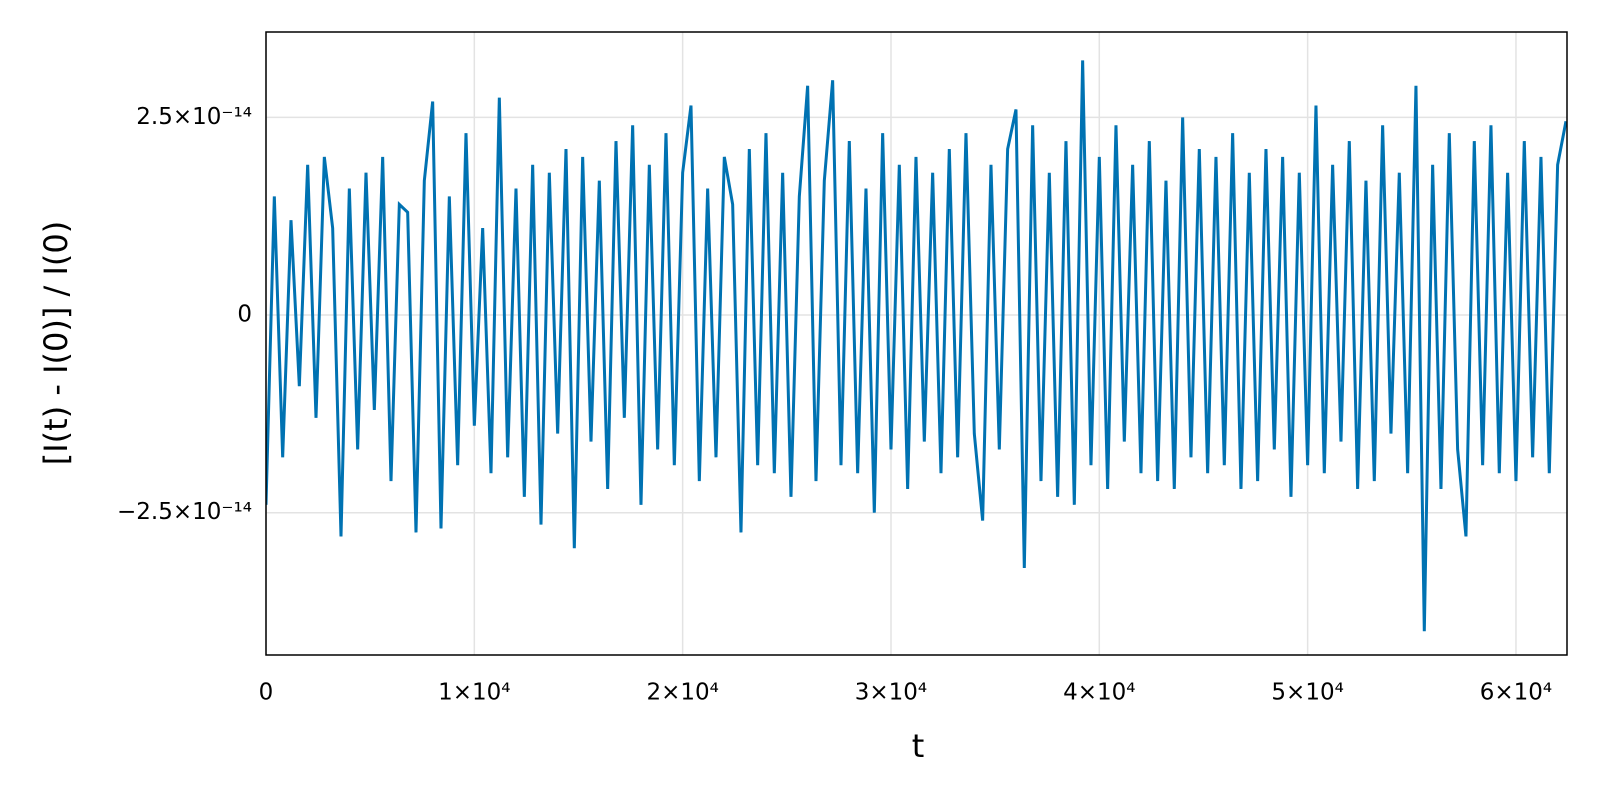 This screenshot has height=800, width=1600. What do you see at coordinates (474, 693) in the screenshot?
I see `x-tick-label: 1×10⁴` at bounding box center [474, 693].